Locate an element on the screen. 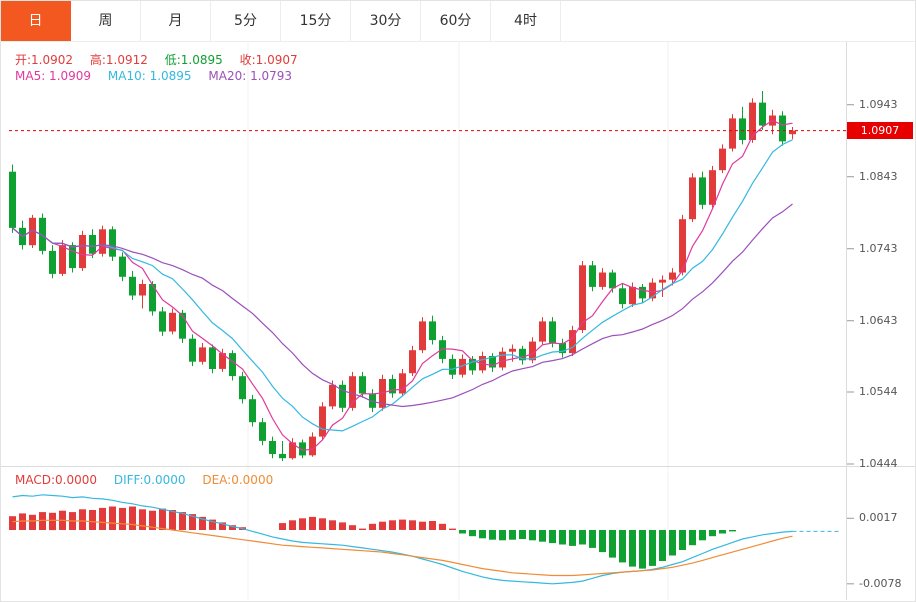  price-axis-label: 1.0743 is located at coordinates (878, 248).